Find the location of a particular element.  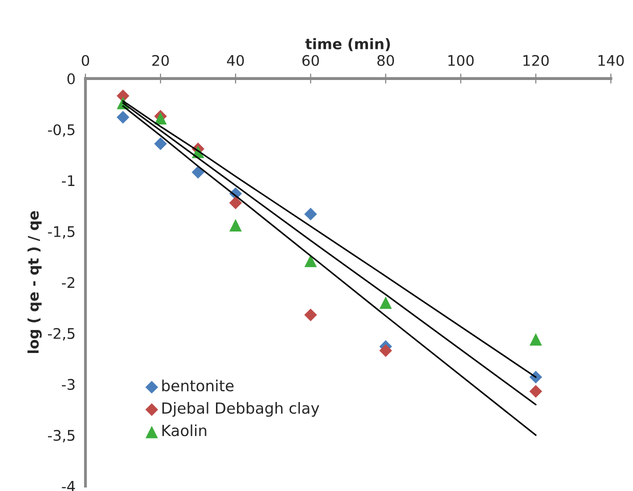

y-tick-label: -1,5 is located at coordinates (61, 232).